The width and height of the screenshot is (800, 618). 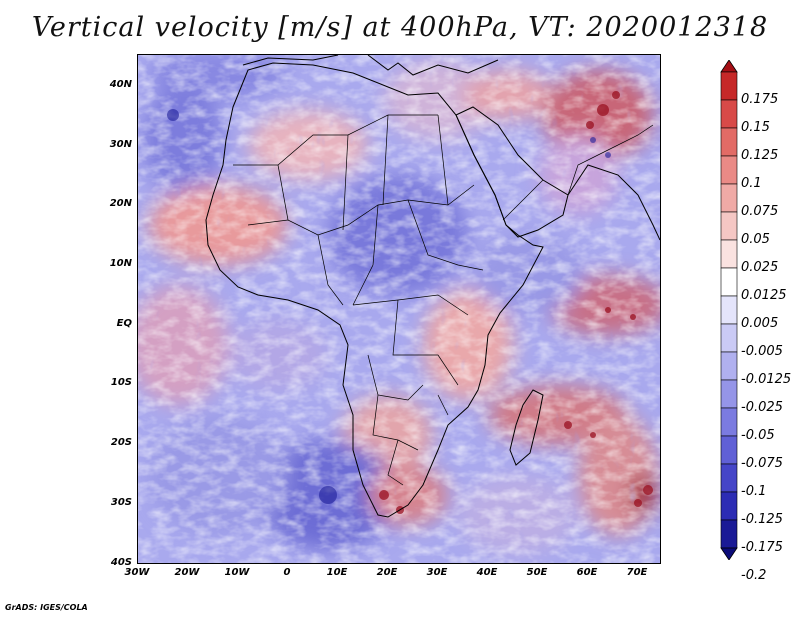 What do you see at coordinates (760, 323) in the screenshot?
I see `colorbar-label: 0.005` at bounding box center [760, 323].